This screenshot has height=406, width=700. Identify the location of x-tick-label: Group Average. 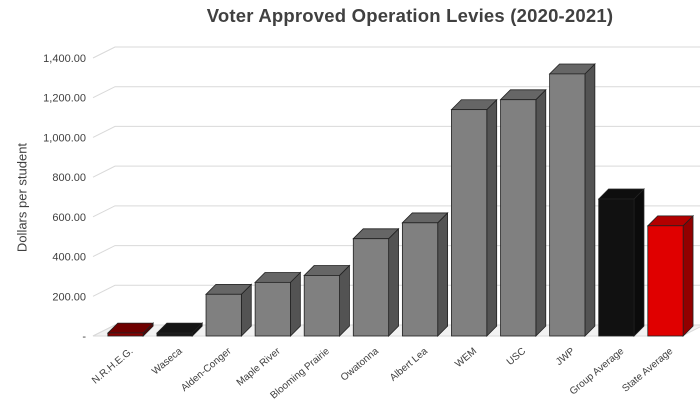
(597, 372).